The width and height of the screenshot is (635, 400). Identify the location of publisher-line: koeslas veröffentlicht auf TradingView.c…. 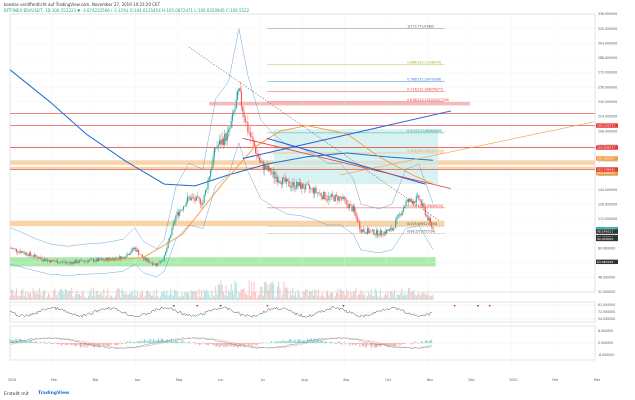
(82, 4).